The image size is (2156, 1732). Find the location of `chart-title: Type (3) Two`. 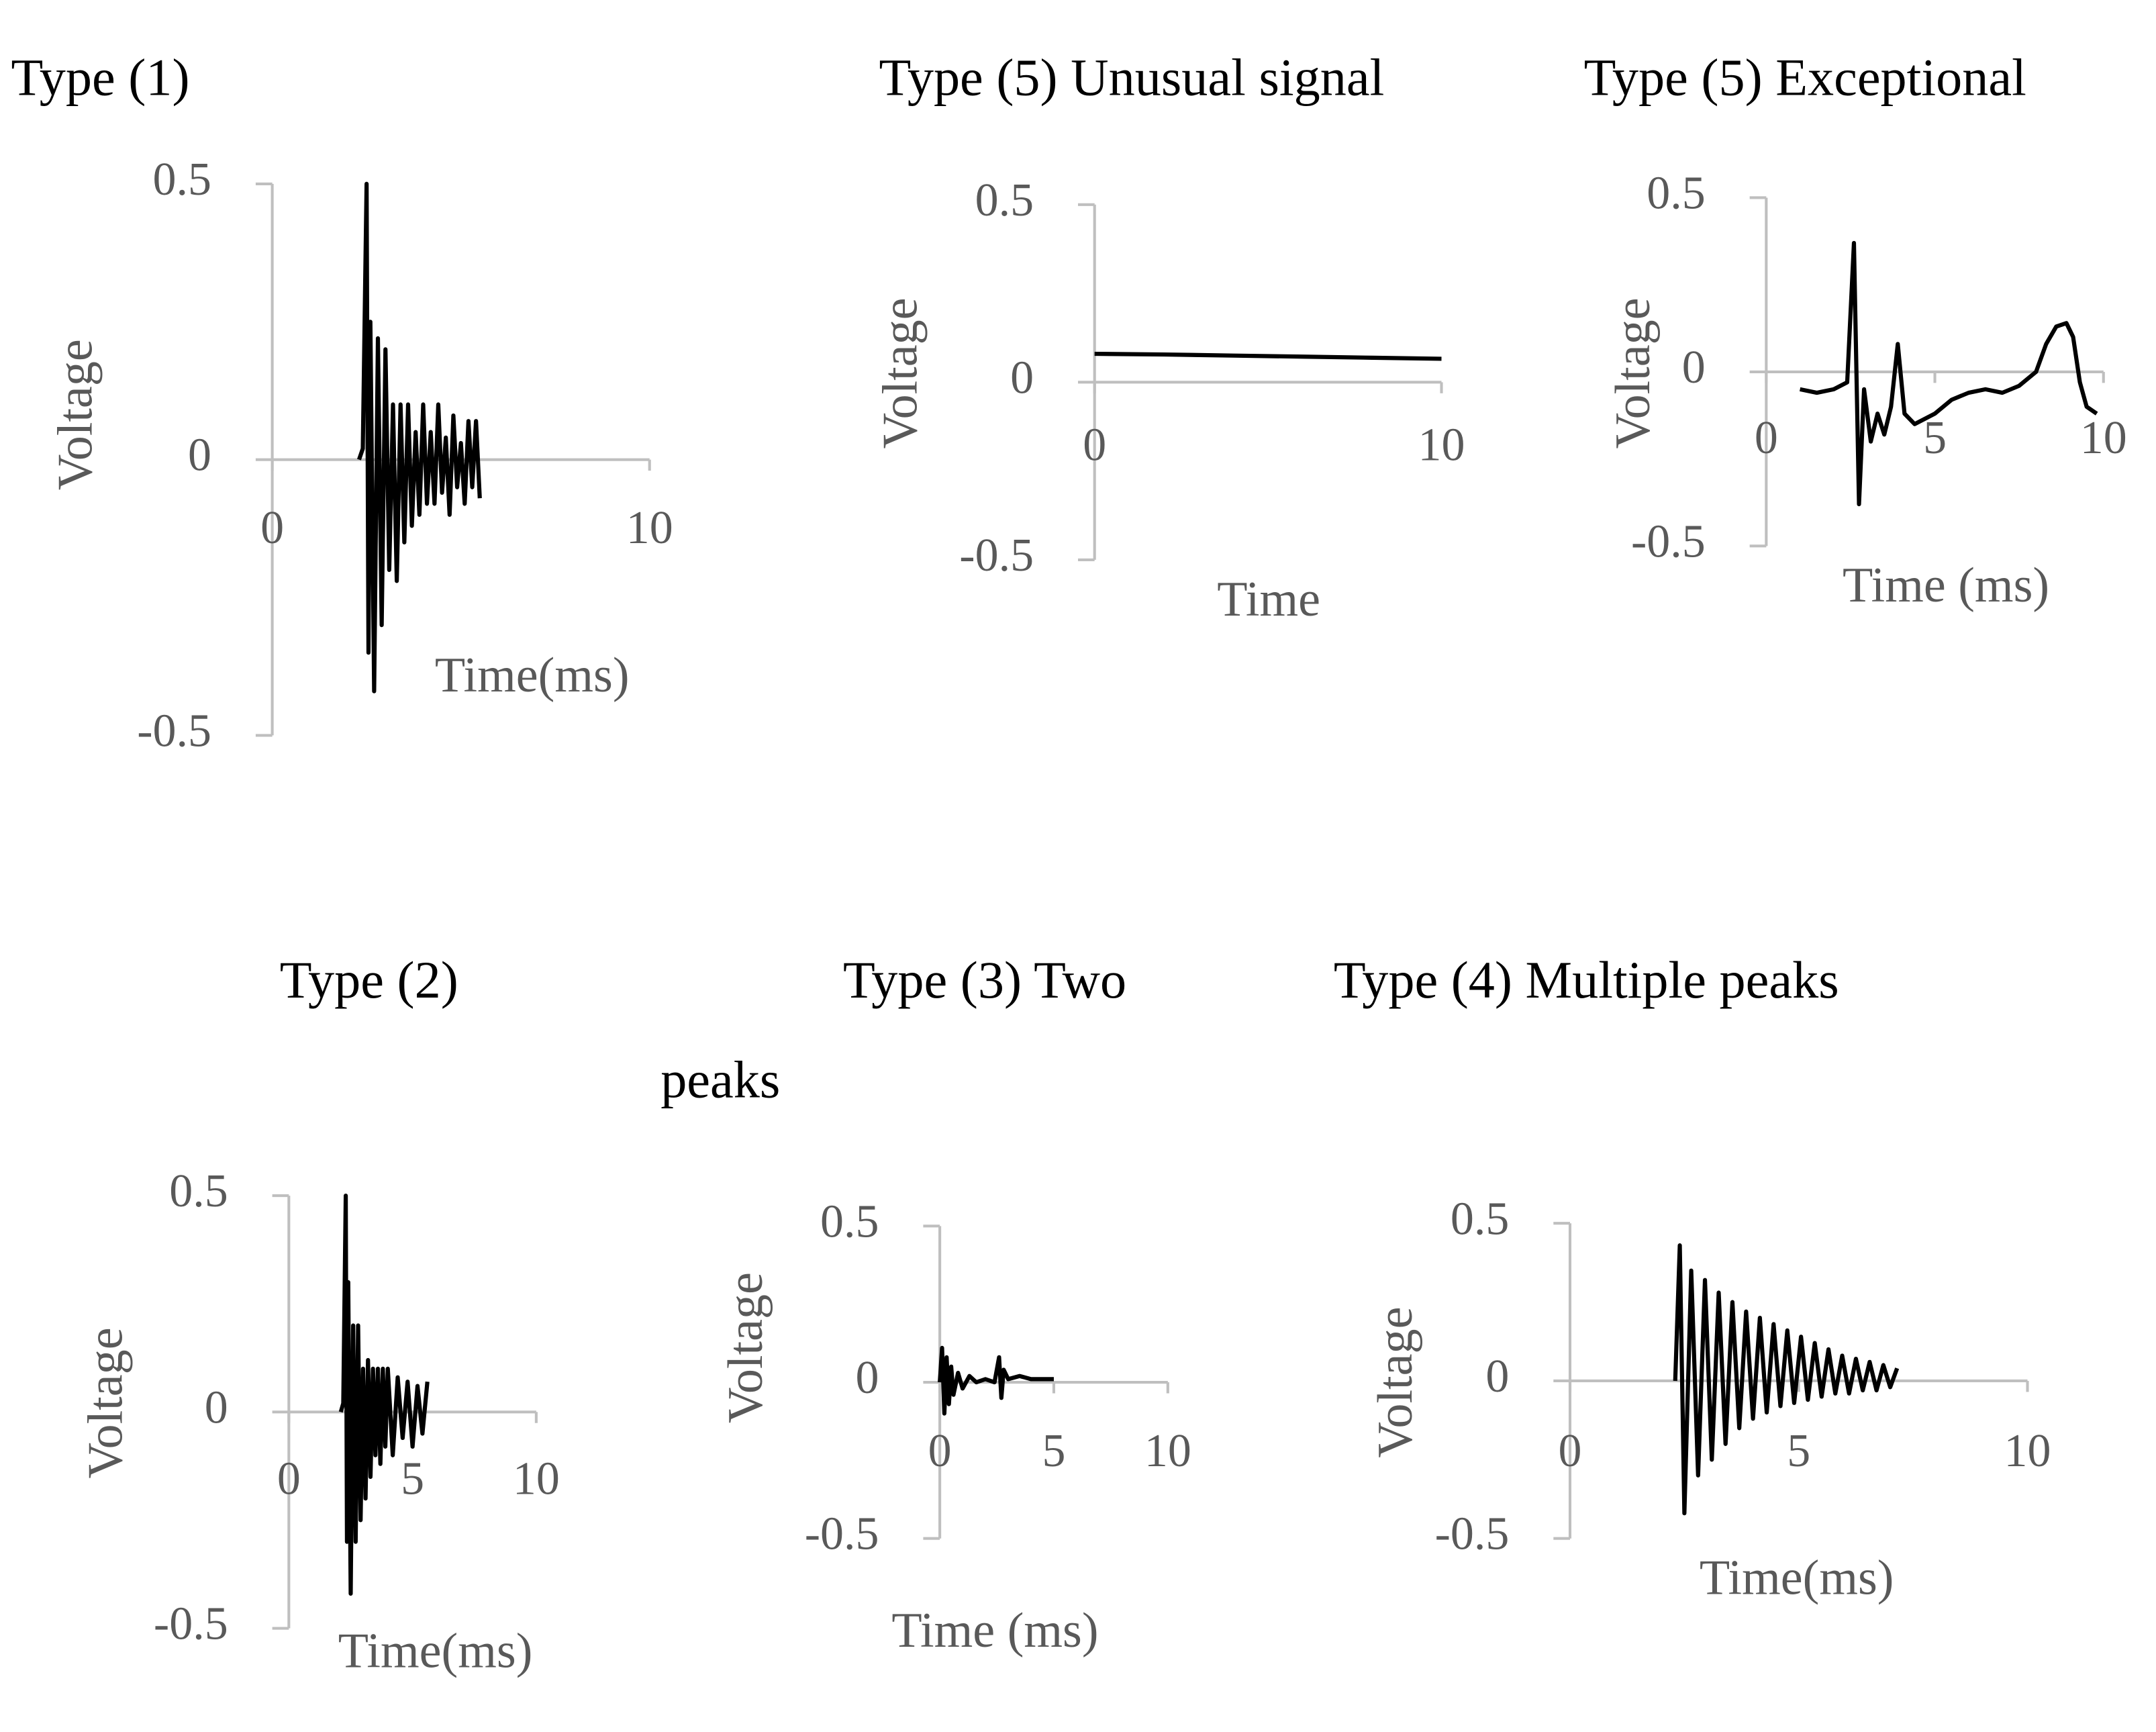

chart-title: Type (3) Two is located at coordinates (985, 980).